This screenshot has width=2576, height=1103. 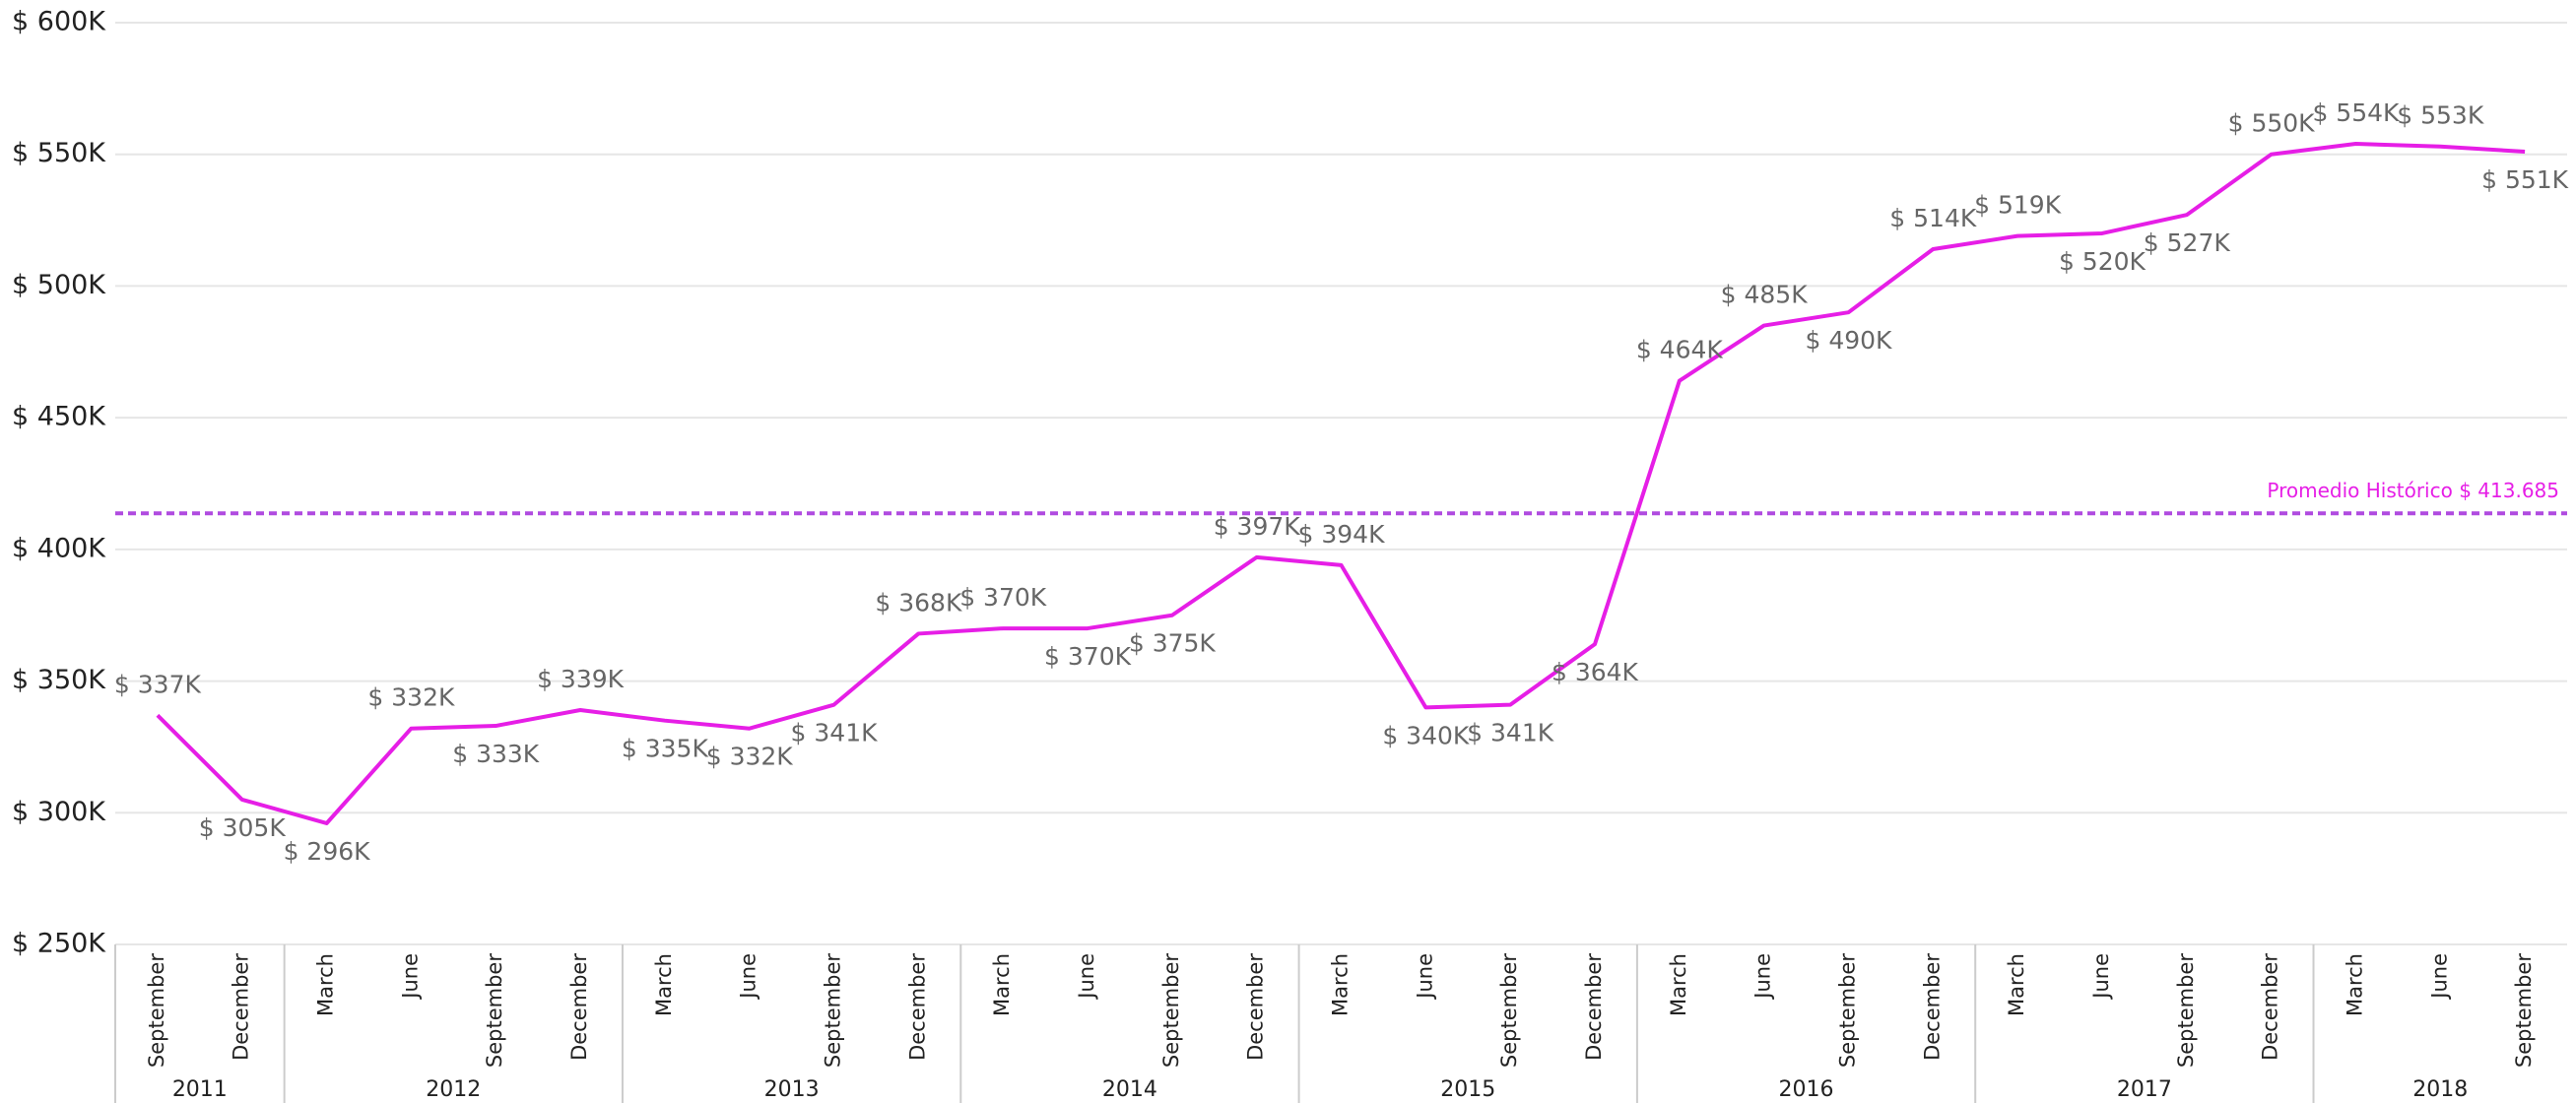 What do you see at coordinates (59, 548) in the screenshot?
I see `y-tick-label: $ 400K` at bounding box center [59, 548].